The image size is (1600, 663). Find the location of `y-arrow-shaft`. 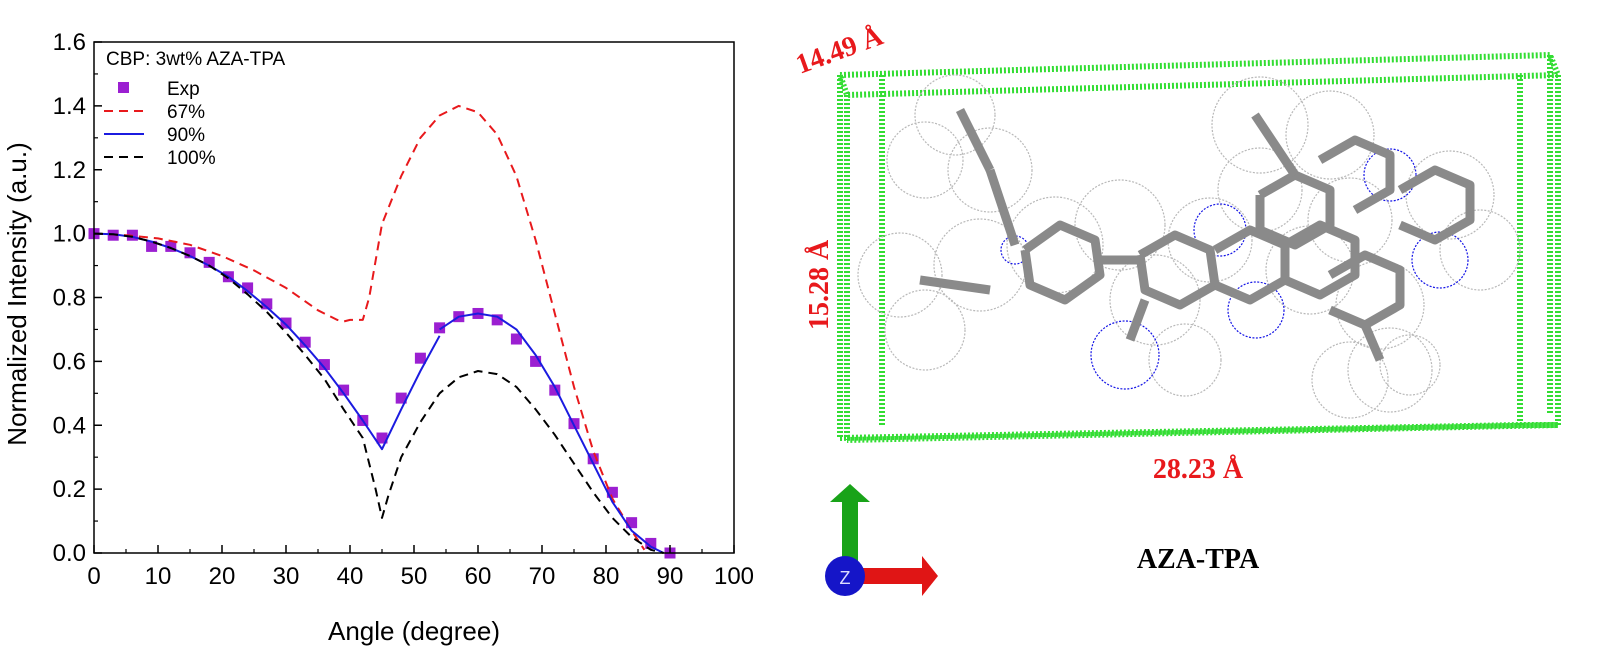

y-arrow-shaft is located at coordinates (850, 536).